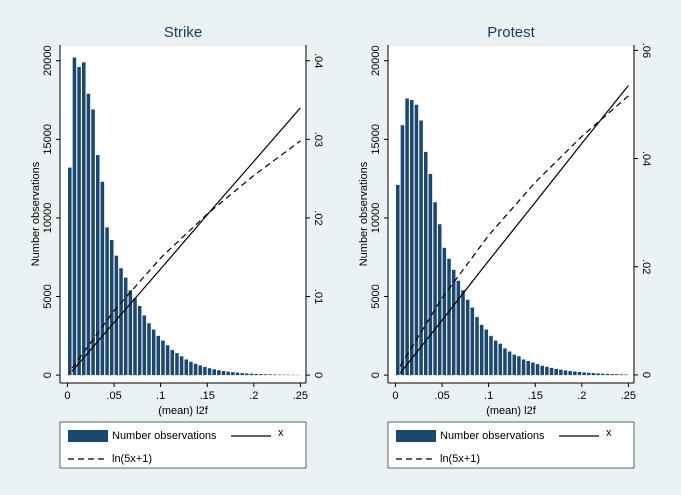 Image resolution: width=681 pixels, height=495 pixels. What do you see at coordinates (48, 296) in the screenshot?
I see `y-tick-label: 5000` at bounding box center [48, 296].